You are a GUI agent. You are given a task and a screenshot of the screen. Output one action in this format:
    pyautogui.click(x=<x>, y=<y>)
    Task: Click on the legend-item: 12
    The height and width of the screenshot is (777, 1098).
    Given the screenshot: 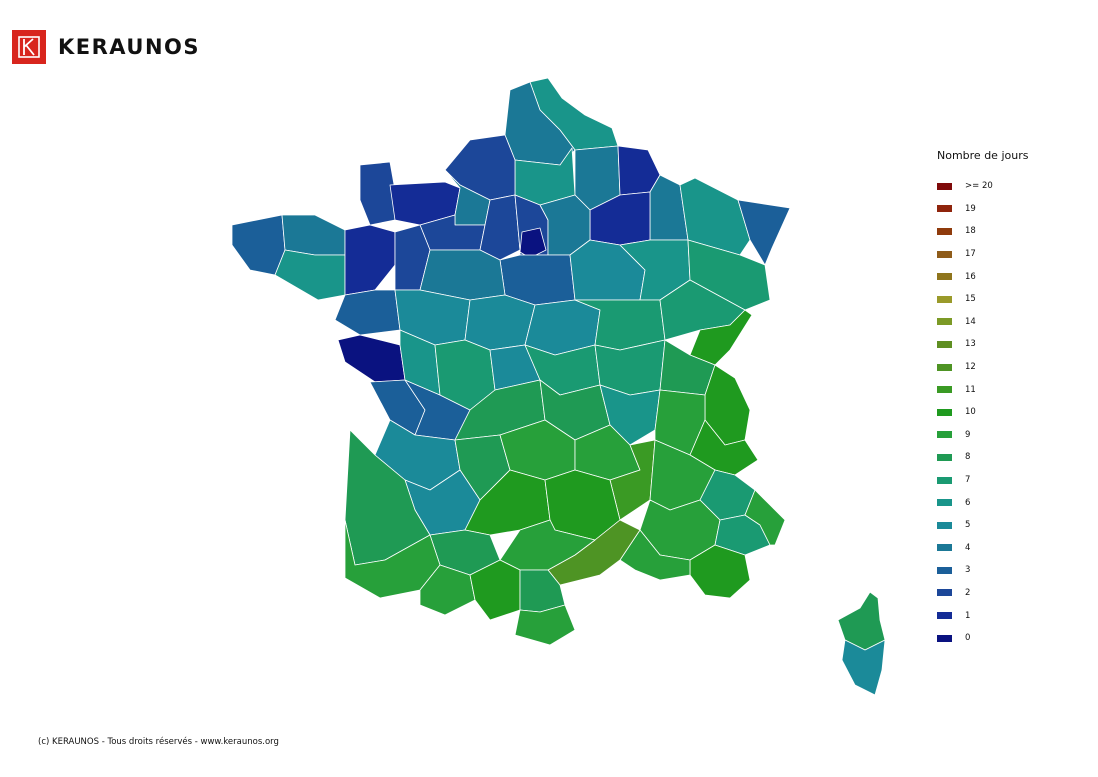 What is the action you would take?
    pyautogui.click(x=982, y=367)
    